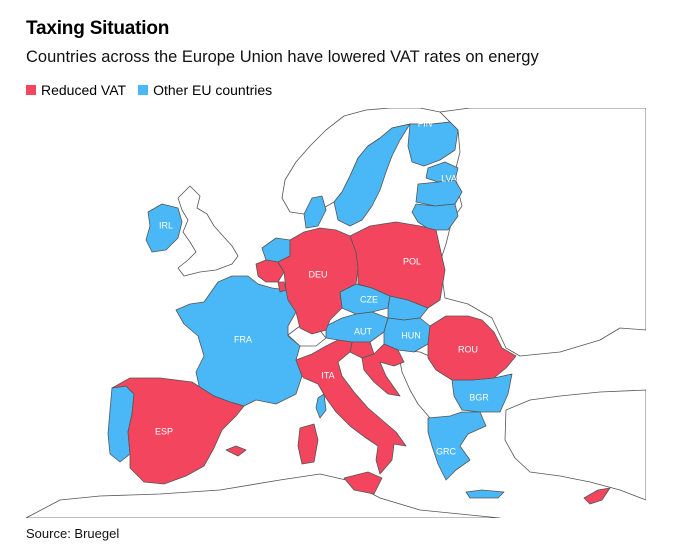 The width and height of the screenshot is (681, 560). What do you see at coordinates (575, 445) in the screenshot?
I see `region-turkey` at bounding box center [575, 445].